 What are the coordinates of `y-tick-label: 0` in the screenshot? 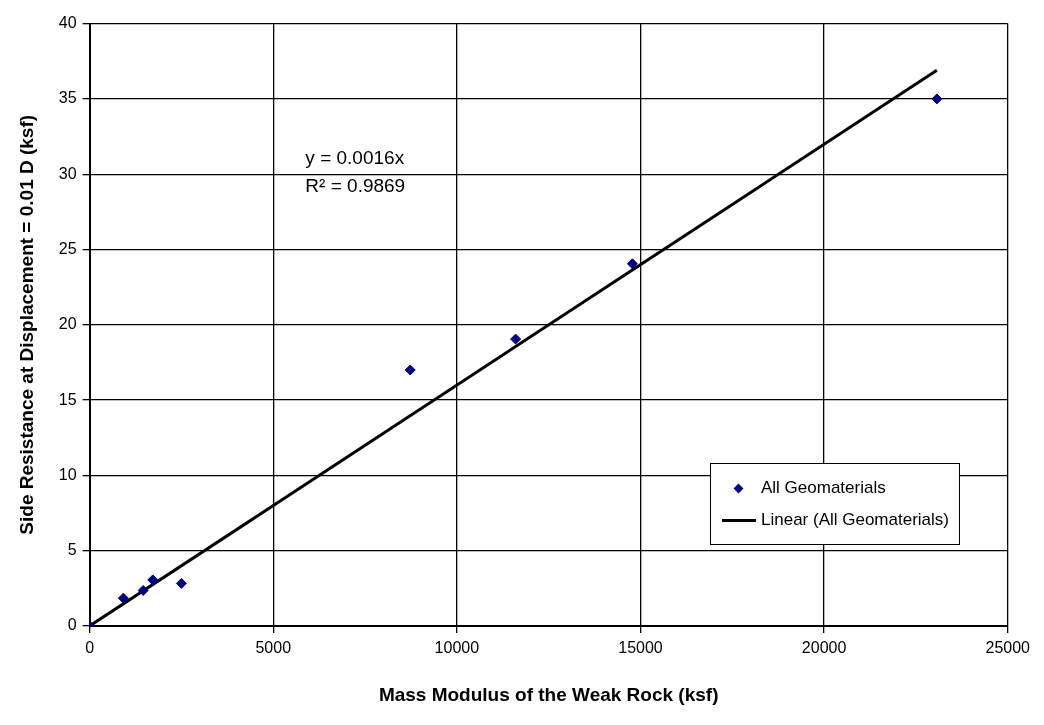 It's located at (72, 625).